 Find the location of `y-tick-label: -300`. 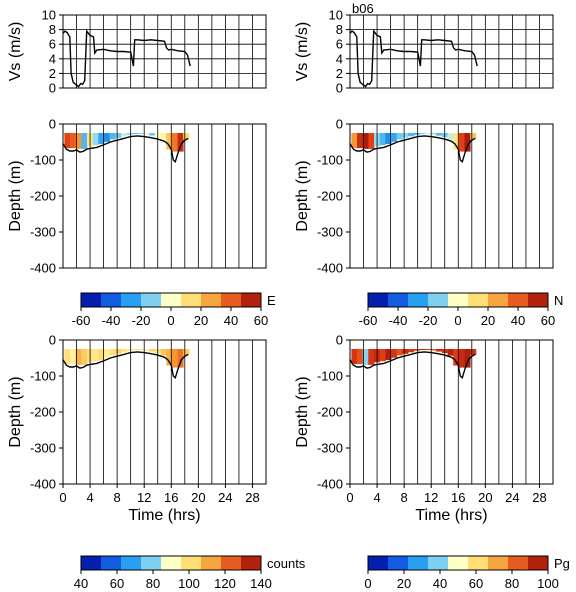

y-tick-label: -300 is located at coordinates (43, 232).